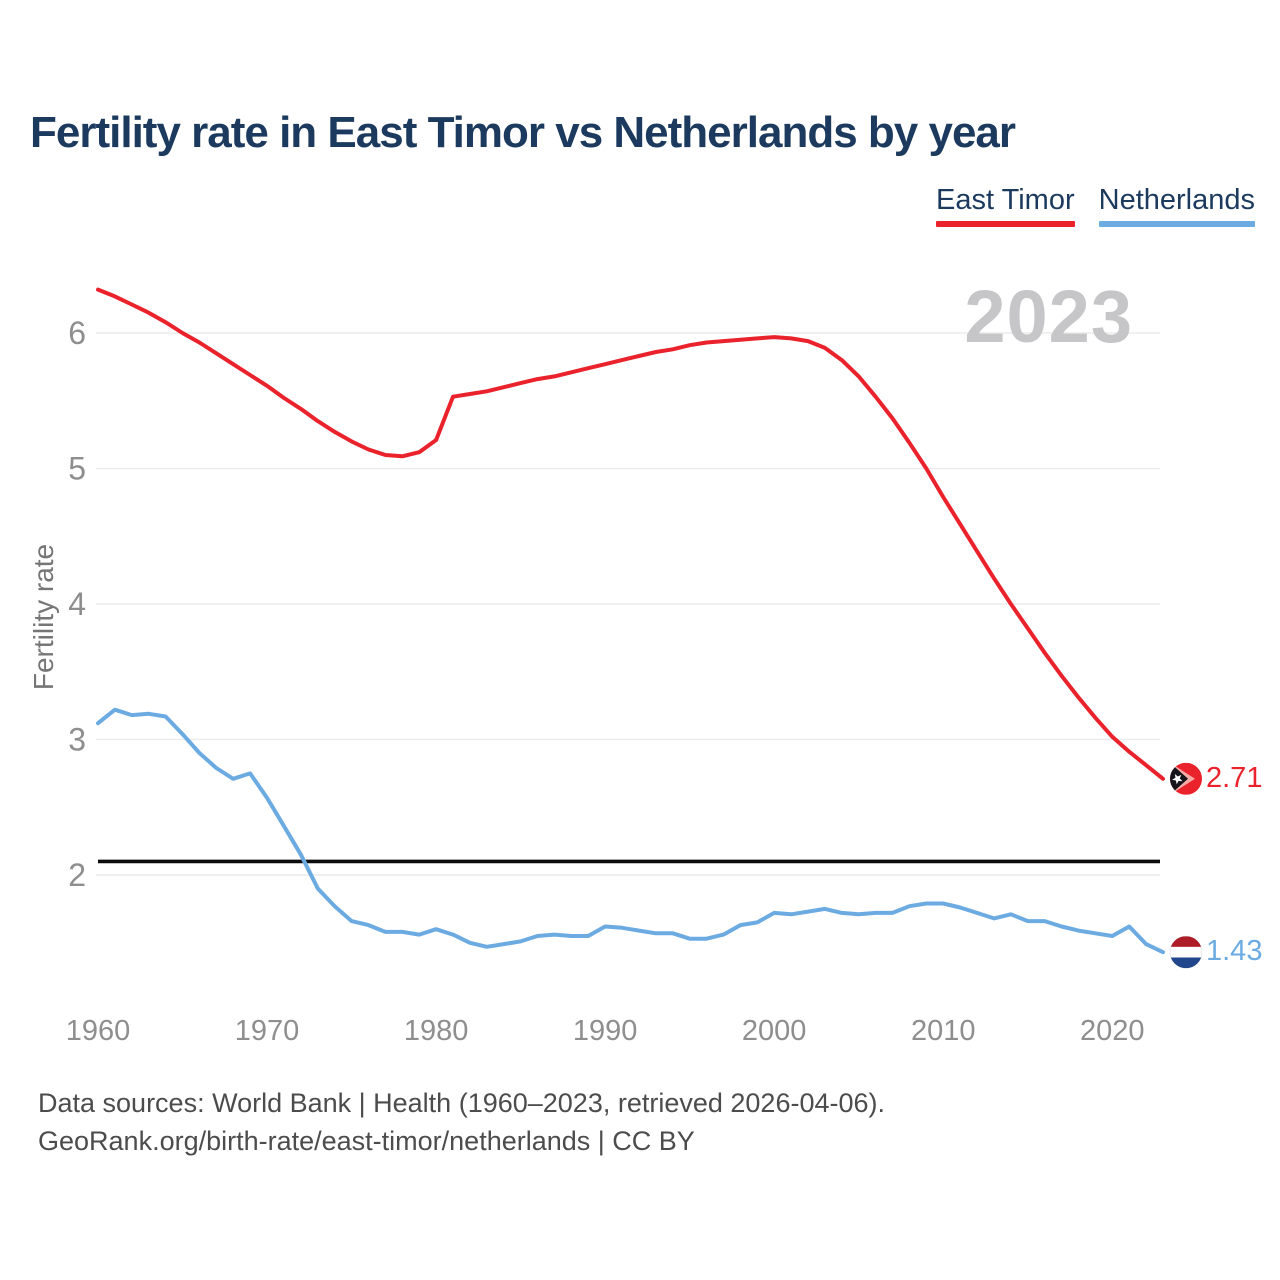 This screenshot has width=1280, height=1280. Describe the element at coordinates (267, 1031) in the screenshot. I see `x-tick-1970: 1970` at that location.